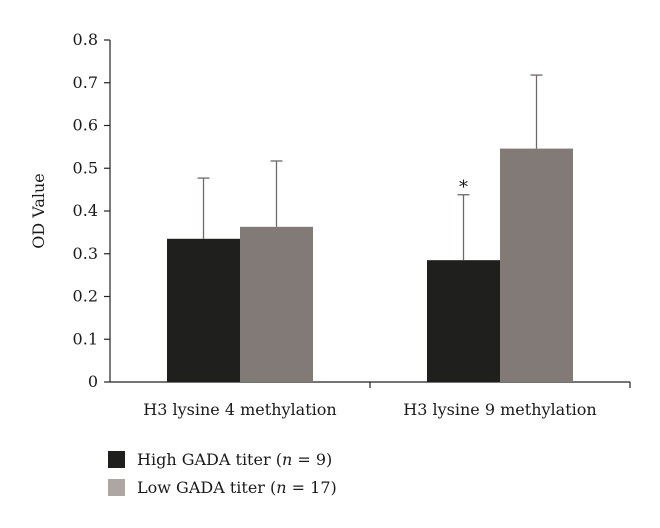 This screenshot has height=528, width=660. Describe the element at coordinates (234, 459) in the screenshot. I see `legend-label-high: High GADA titer (n = 9)` at that location.